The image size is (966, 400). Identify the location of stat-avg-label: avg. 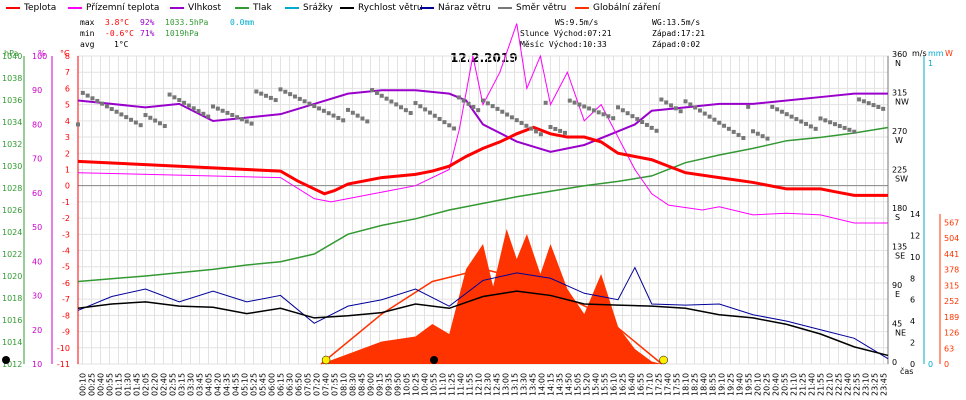
(87, 44).